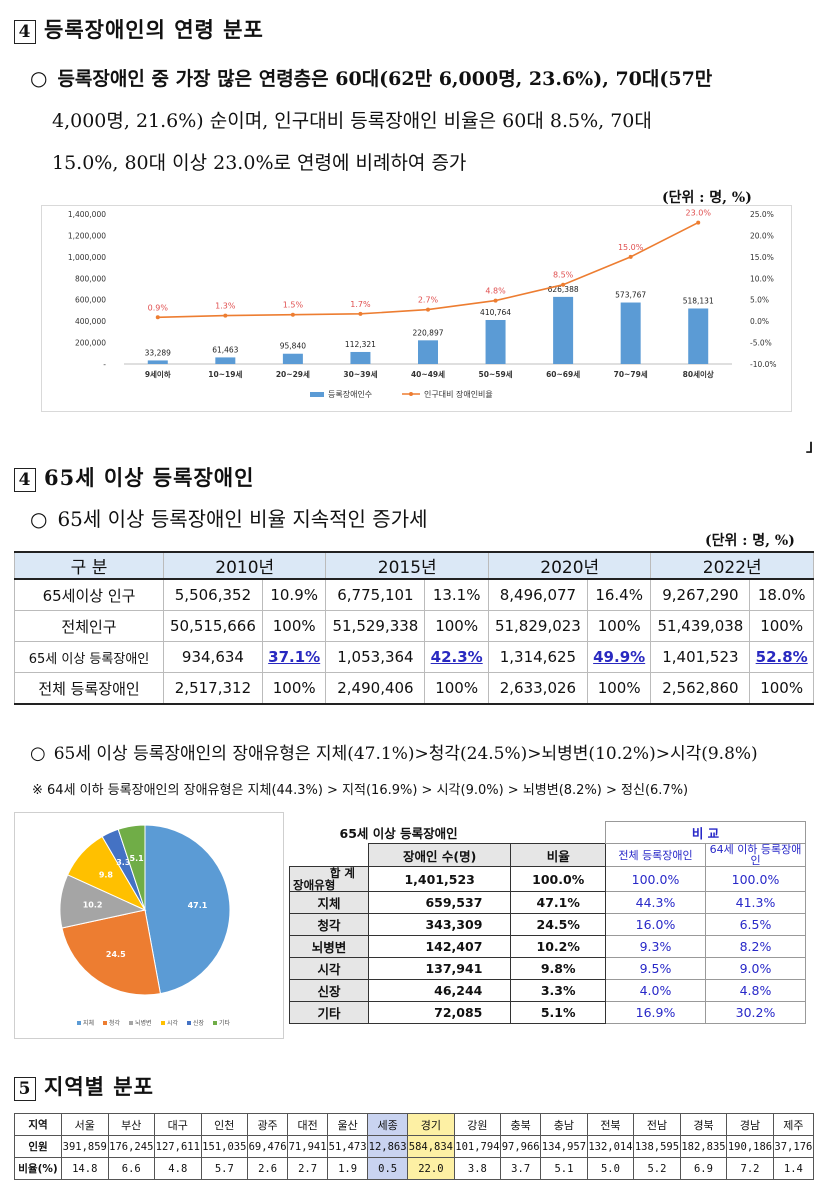 The image size is (825, 1199). What do you see at coordinates (89, 594) in the screenshot?
I see `row-label: 65세이상 인구` at bounding box center [89, 594].